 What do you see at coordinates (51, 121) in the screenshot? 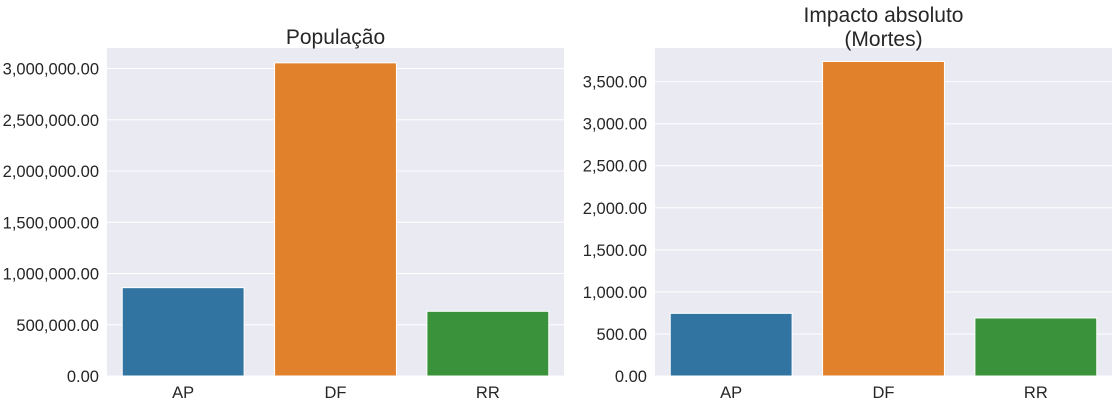
I see `y-tick-label: 2,500,000.00` at bounding box center [51, 121].